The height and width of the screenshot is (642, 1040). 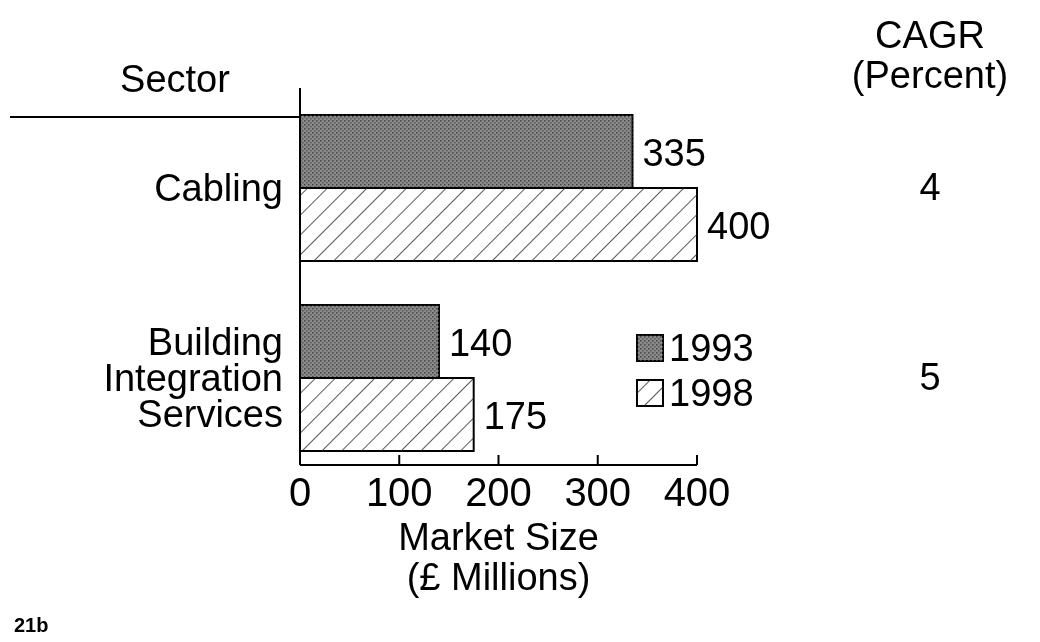 What do you see at coordinates (498, 557) in the screenshot?
I see `x-axis-title: Market Size (£ Millions)` at bounding box center [498, 557].